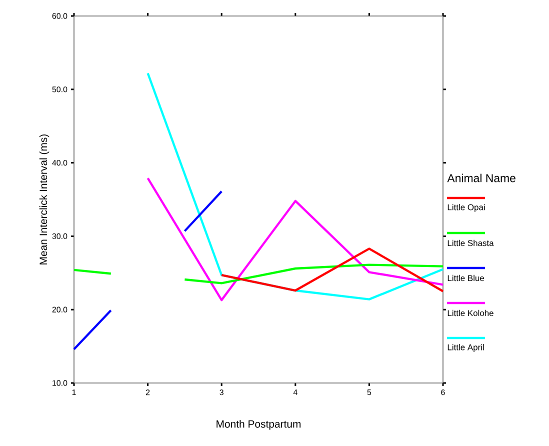 The image size is (549, 446). What do you see at coordinates (466, 278) in the screenshot?
I see `legend-label: Little Blue` at bounding box center [466, 278].